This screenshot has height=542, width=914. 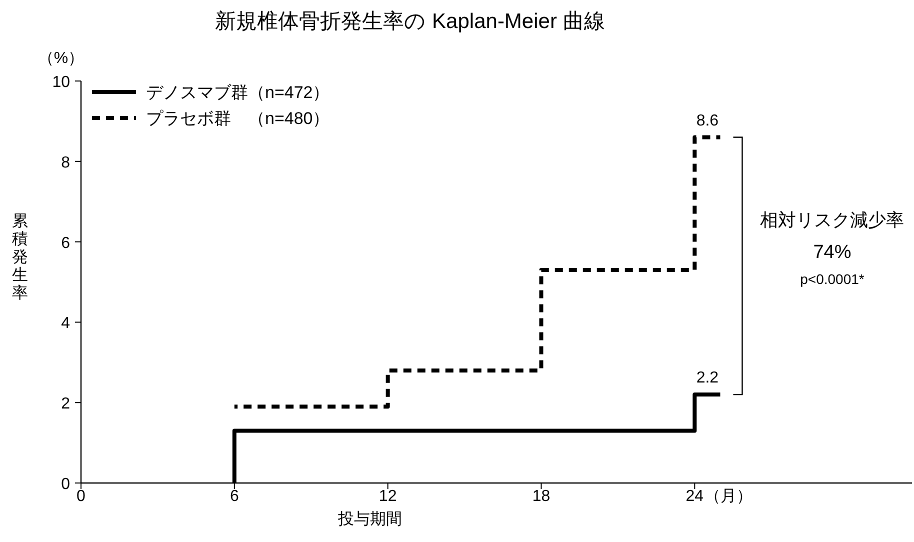 I want to click on annotation: p<0.0001*, so click(x=832, y=278).